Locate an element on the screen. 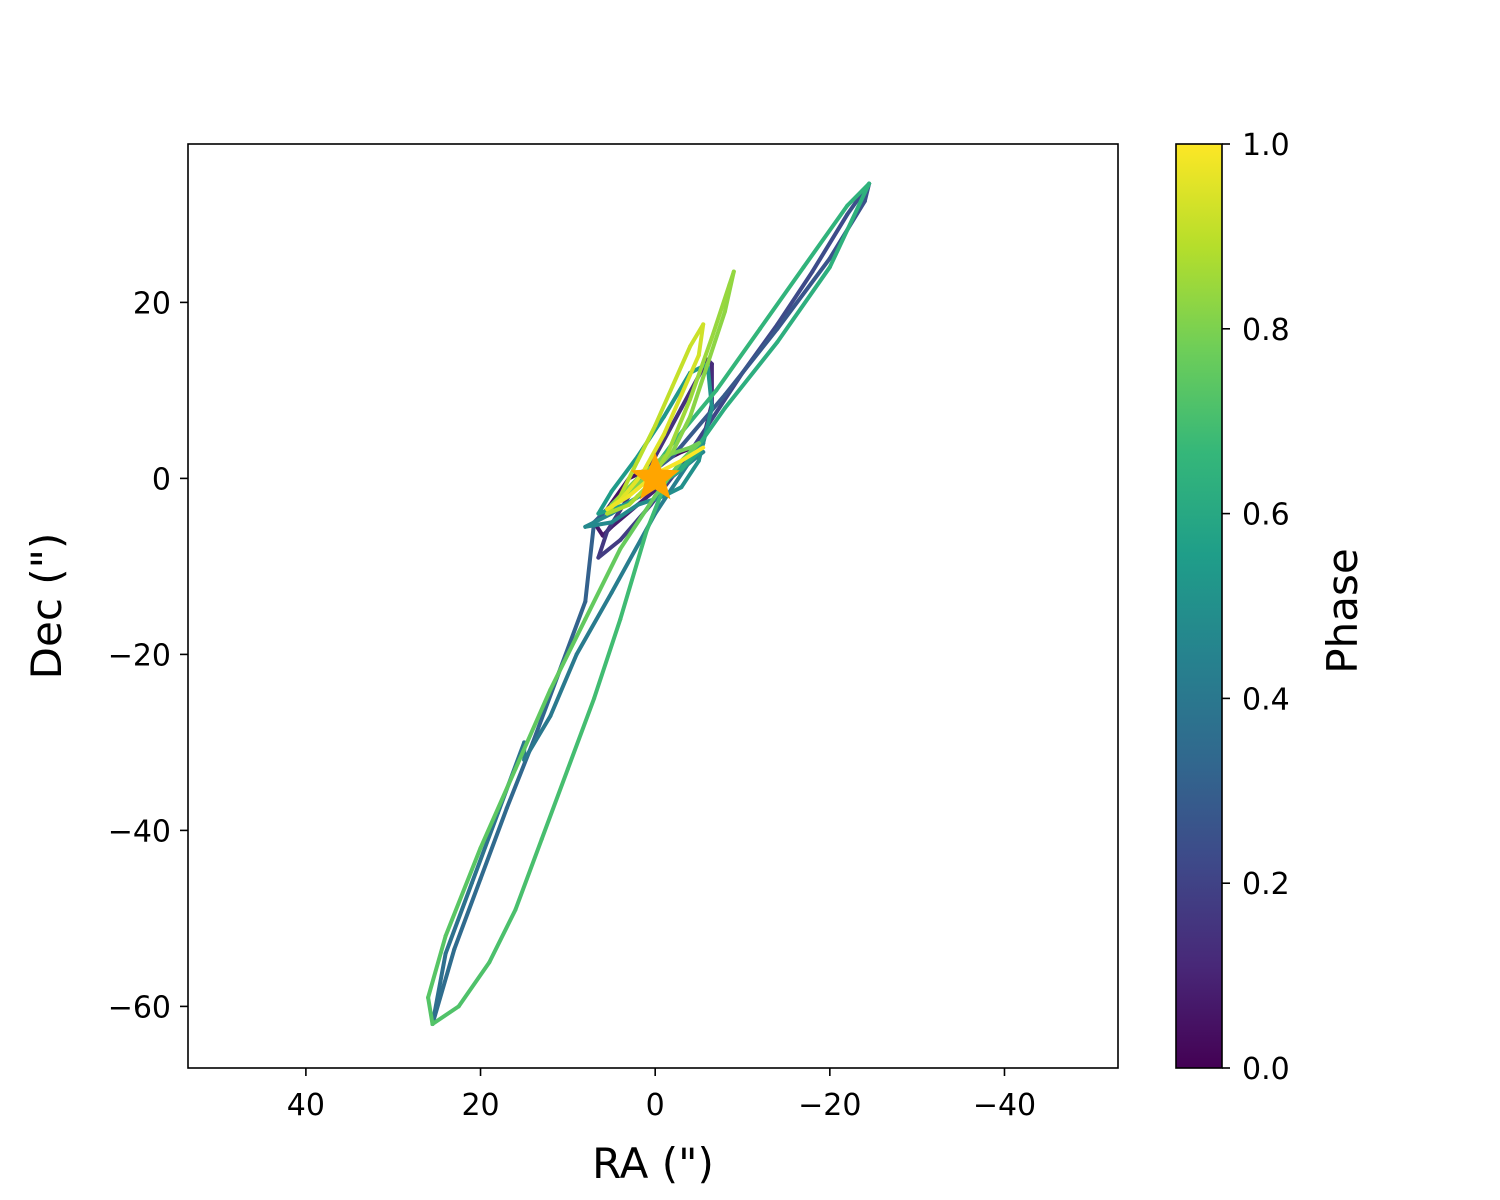 The height and width of the screenshot is (1200, 1500). host-star-layer is located at coordinates (655, 476).